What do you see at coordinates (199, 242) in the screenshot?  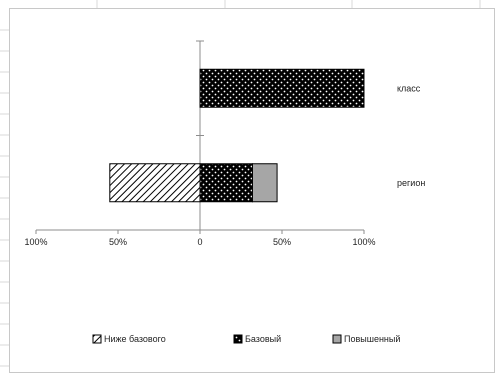 I see `x-tick-label: 0` at bounding box center [199, 242].